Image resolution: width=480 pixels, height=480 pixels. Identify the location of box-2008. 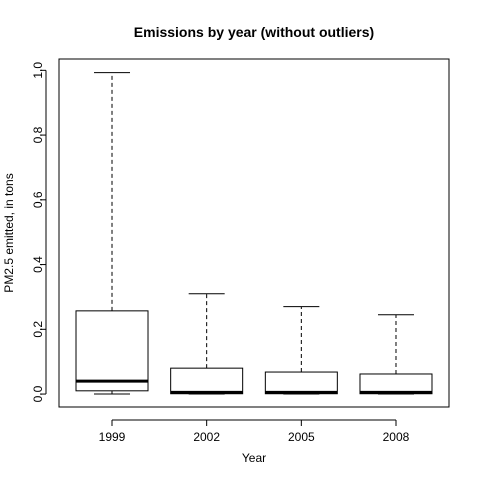
(396, 354).